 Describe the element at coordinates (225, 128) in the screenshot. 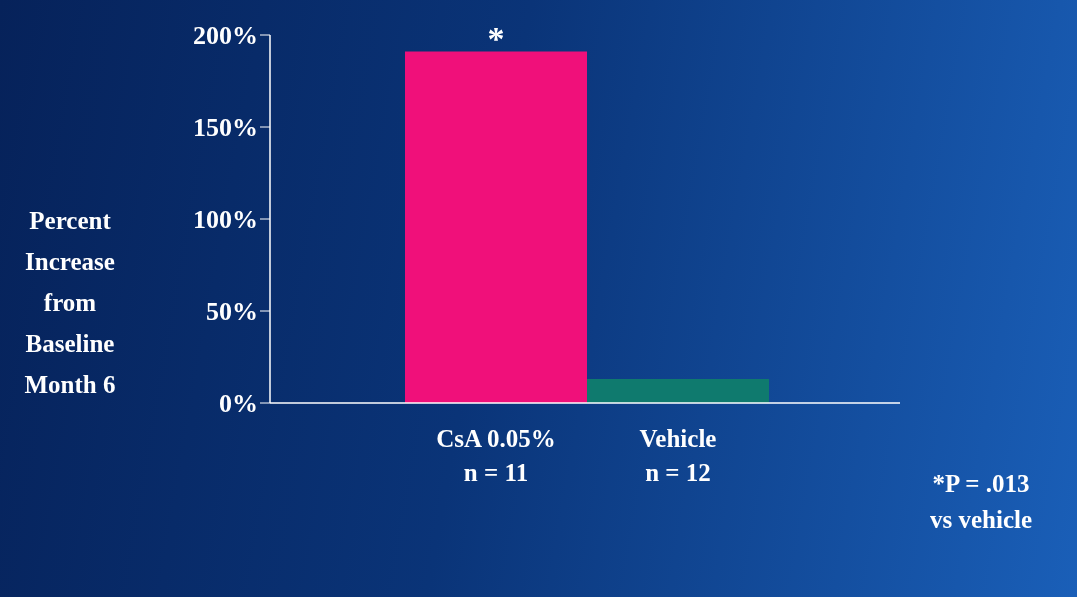

I see `y-tick-label: 150%` at that location.